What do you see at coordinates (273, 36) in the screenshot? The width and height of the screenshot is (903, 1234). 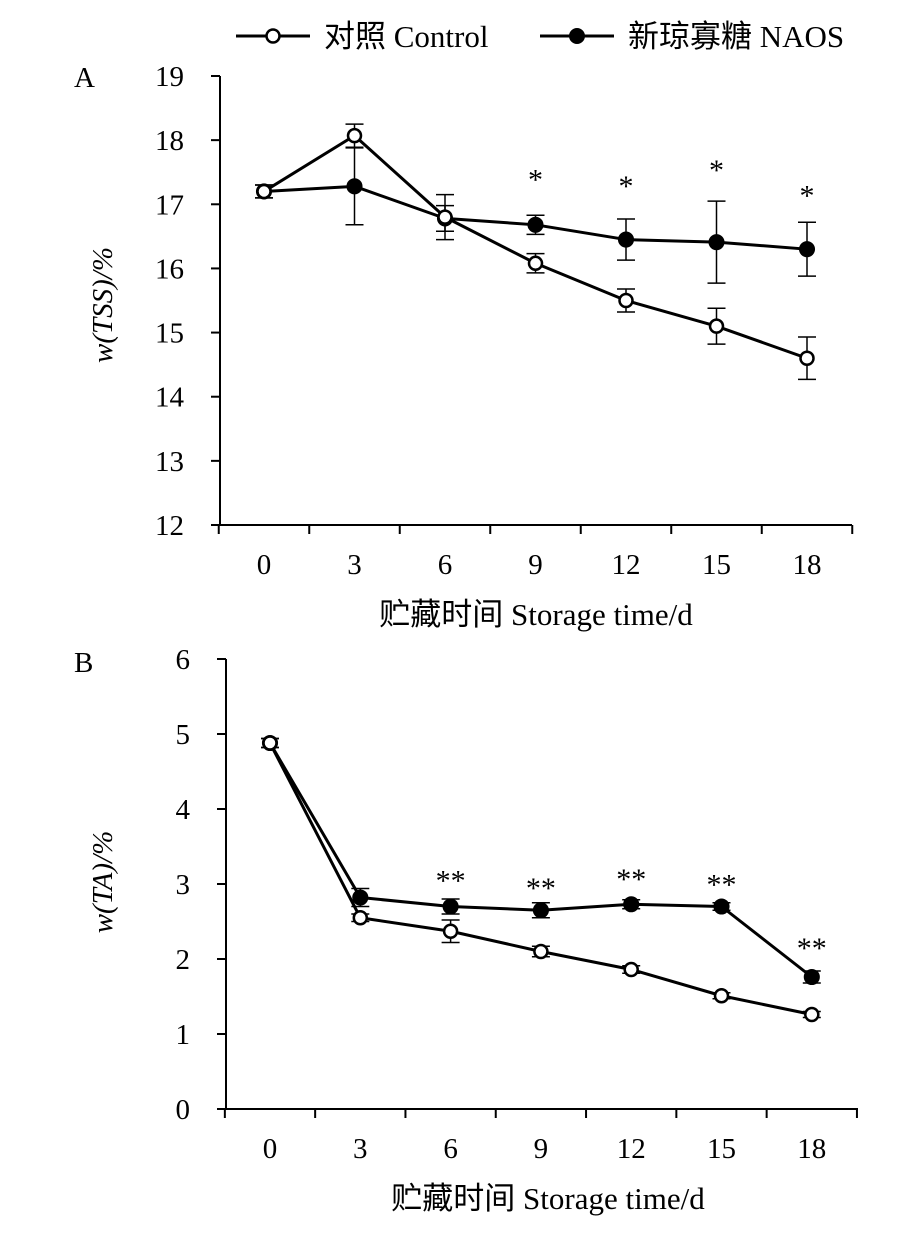 I see `legend-control-marker` at bounding box center [273, 36].